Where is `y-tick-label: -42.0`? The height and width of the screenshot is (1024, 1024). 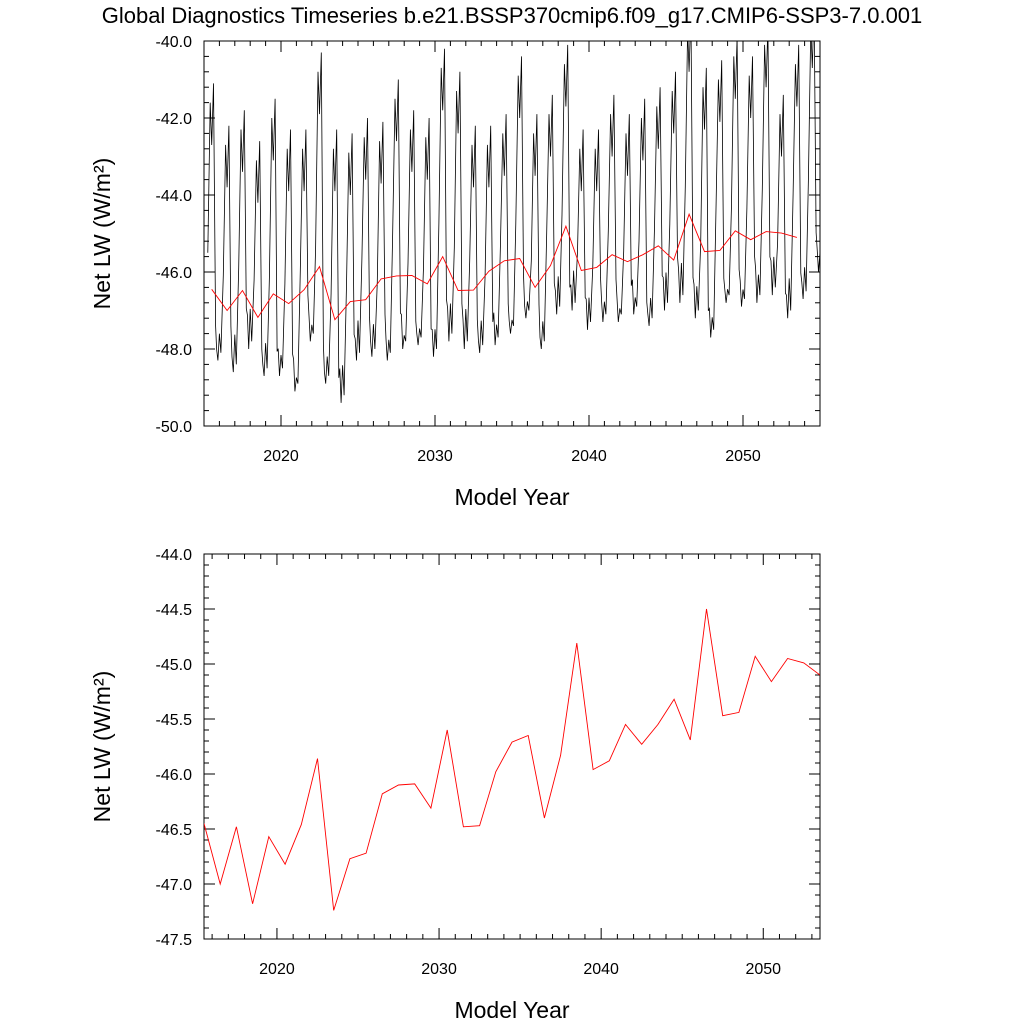
y-tick-label: -42.0 is located at coordinates (174, 119).